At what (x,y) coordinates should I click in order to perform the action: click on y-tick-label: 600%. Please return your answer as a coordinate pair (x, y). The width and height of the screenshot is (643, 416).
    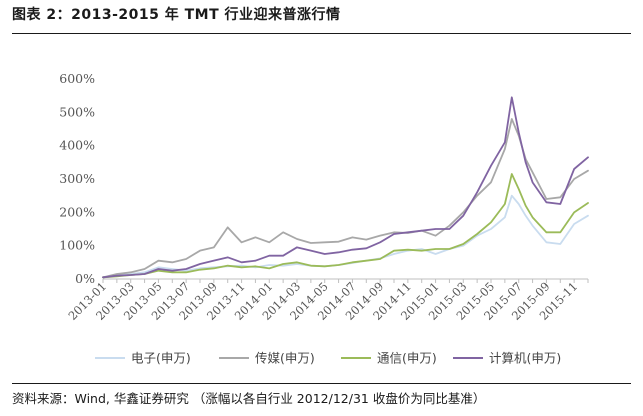
    Looking at the image, I should click on (77, 78).